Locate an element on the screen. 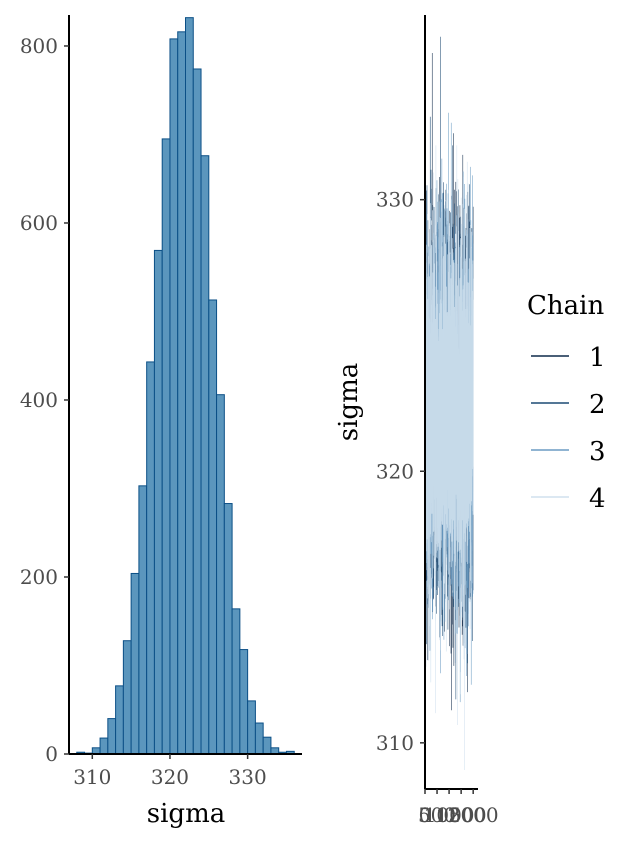  histogram-y-tick-label: 800 is located at coordinates (39, 46).